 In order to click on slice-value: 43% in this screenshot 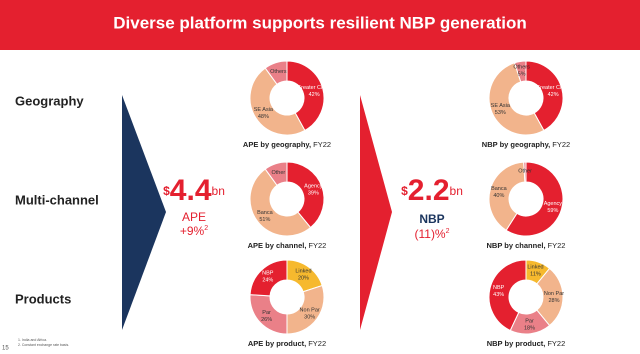, I will do `click(498, 295)`.